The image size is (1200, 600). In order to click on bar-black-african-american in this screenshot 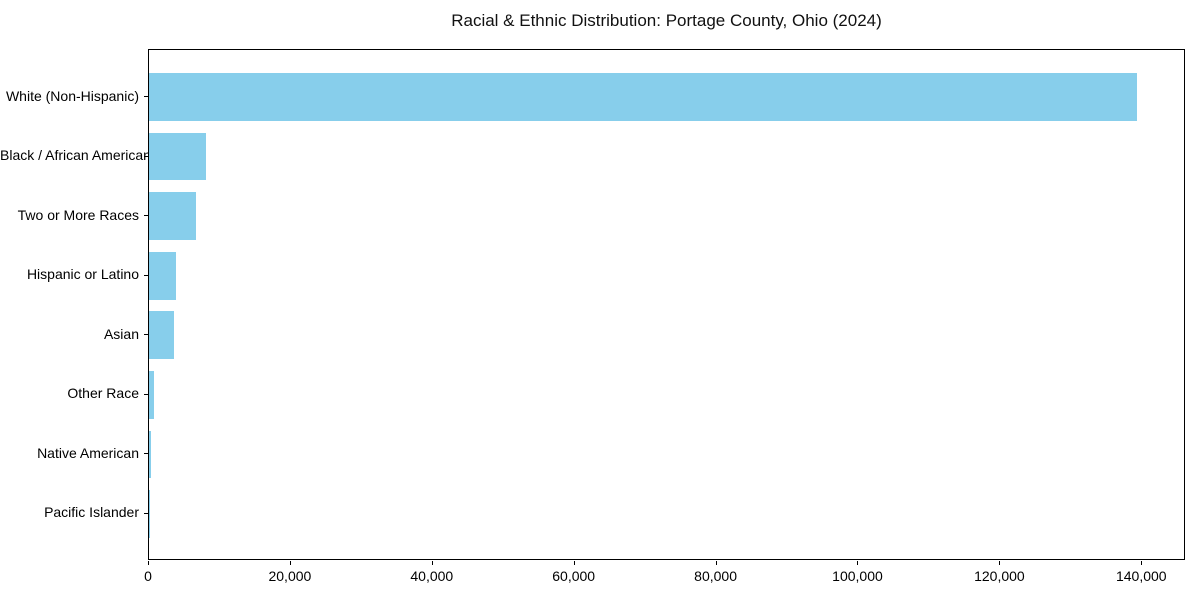, I will do `click(178, 156)`.